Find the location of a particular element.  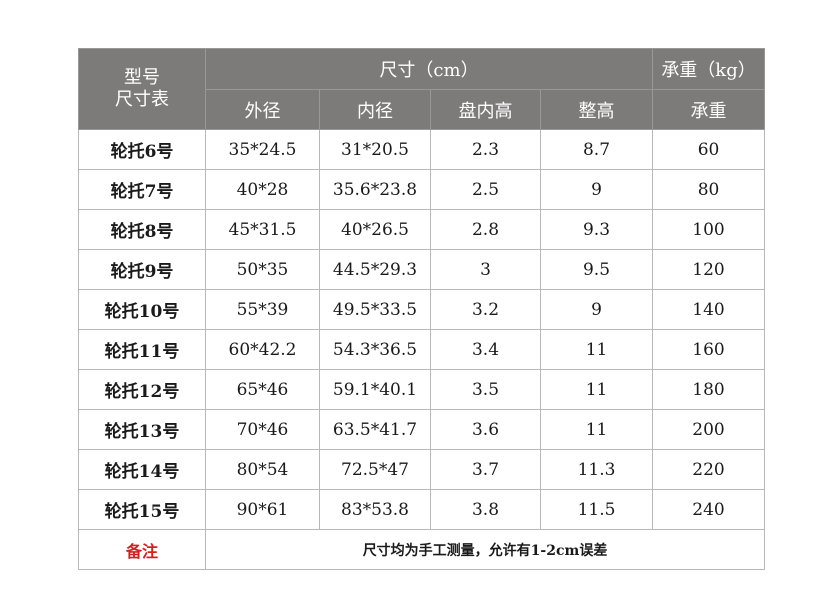

cell-outer-diameter: 40*28 is located at coordinates (262, 189).